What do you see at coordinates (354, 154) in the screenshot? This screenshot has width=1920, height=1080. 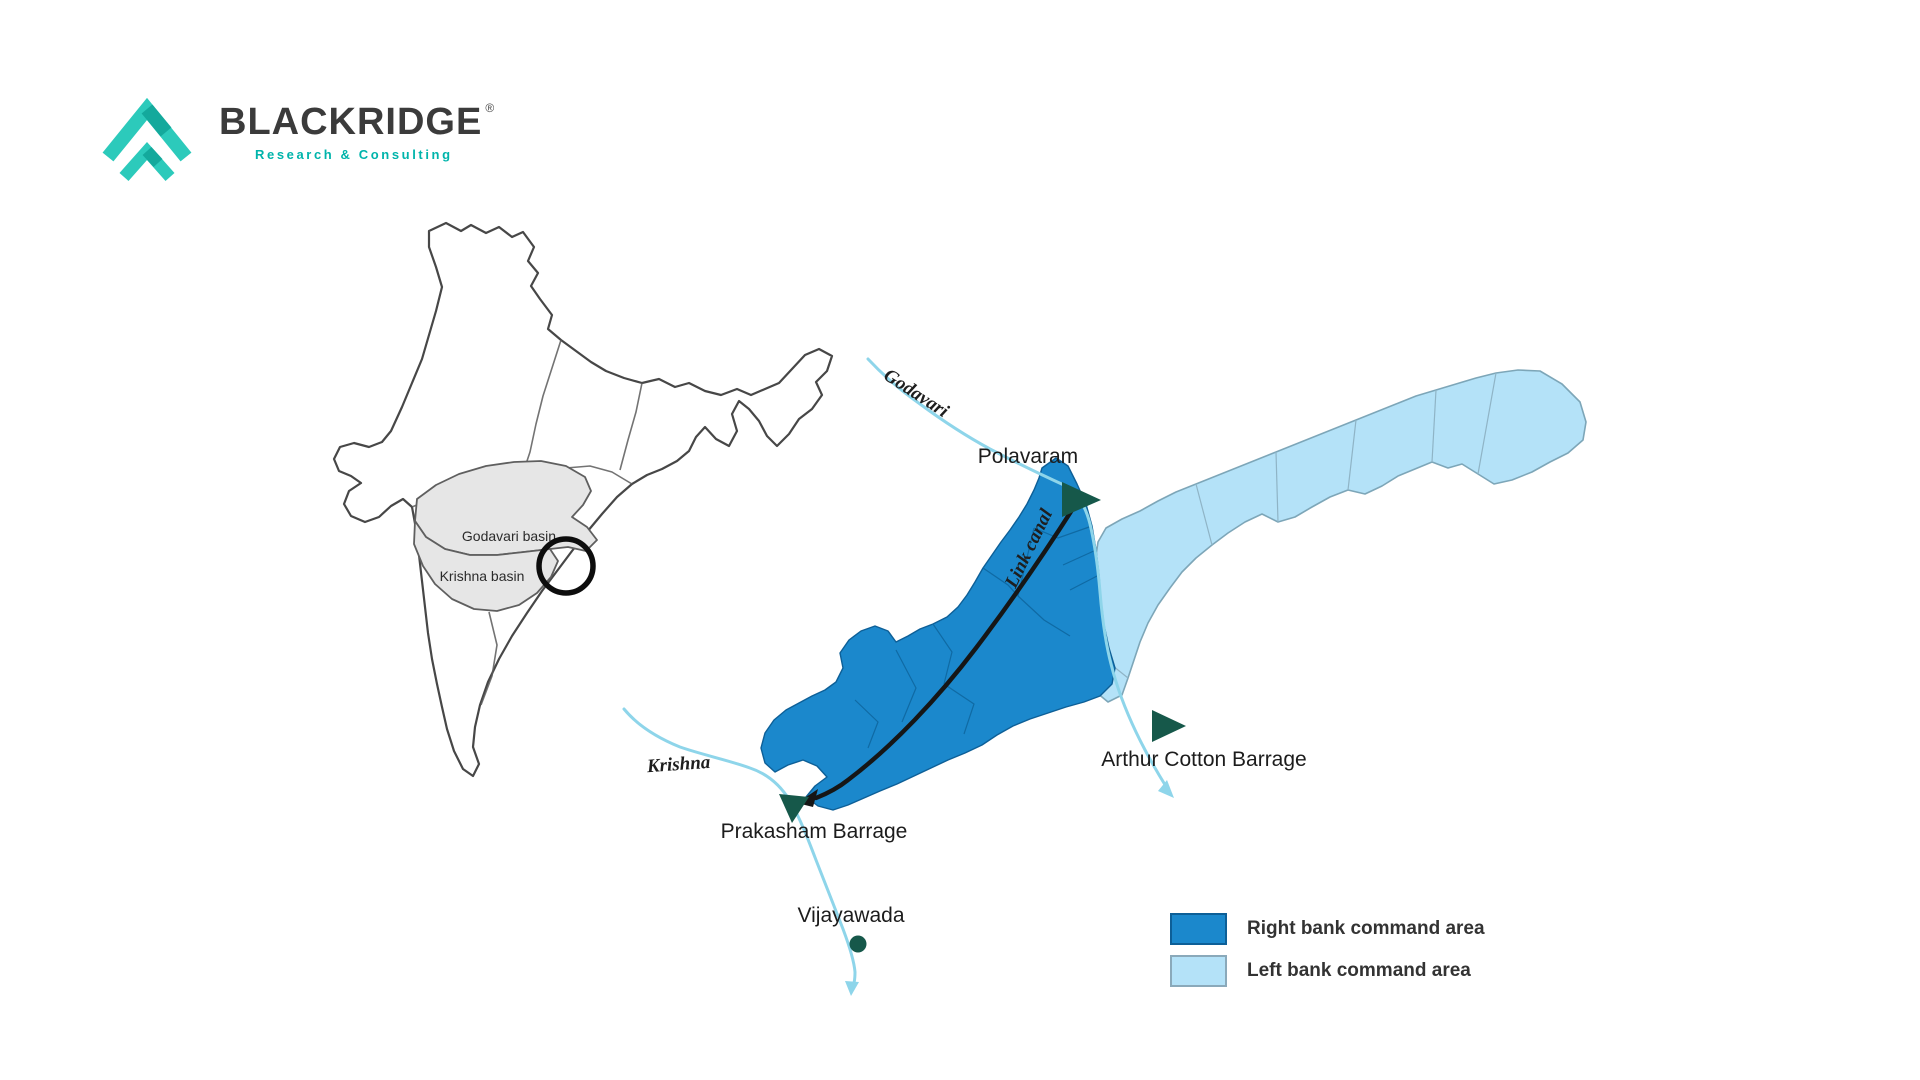 I see `brand-tagline: Research & Consulting` at bounding box center [354, 154].